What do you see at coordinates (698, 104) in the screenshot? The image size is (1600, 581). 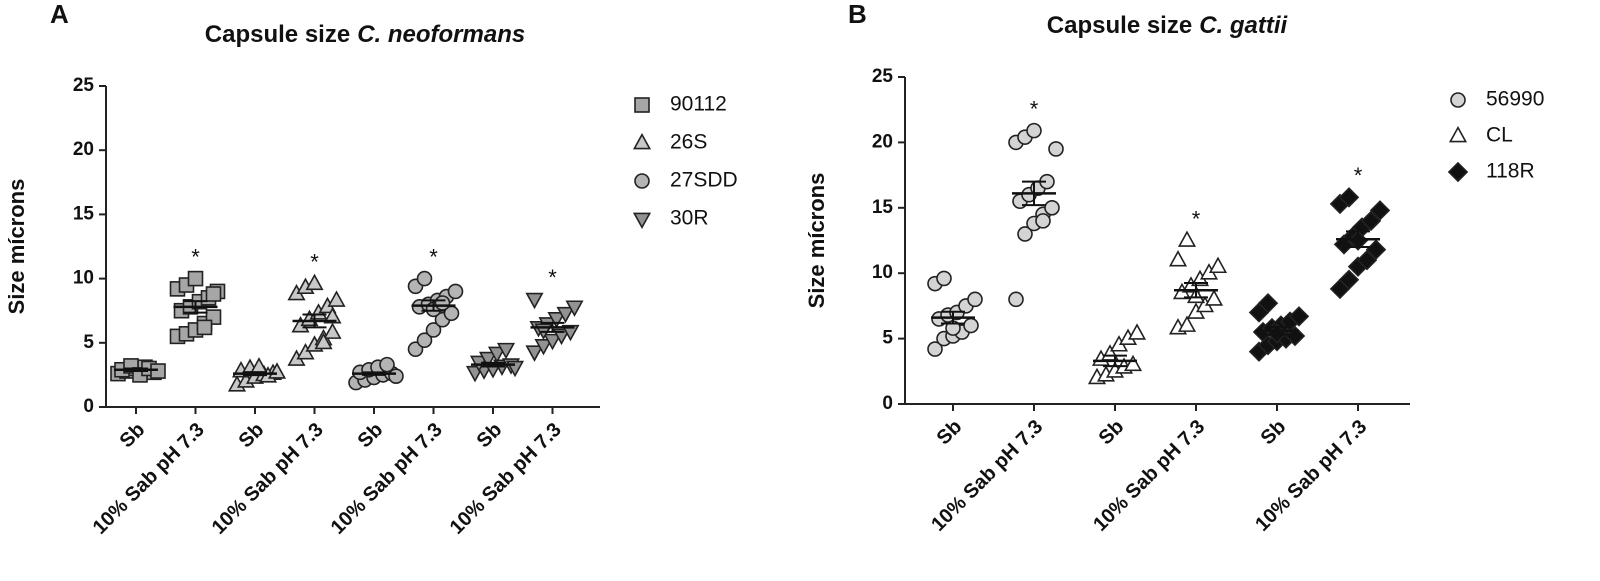 I see `legend-label: 90112` at bounding box center [698, 104].